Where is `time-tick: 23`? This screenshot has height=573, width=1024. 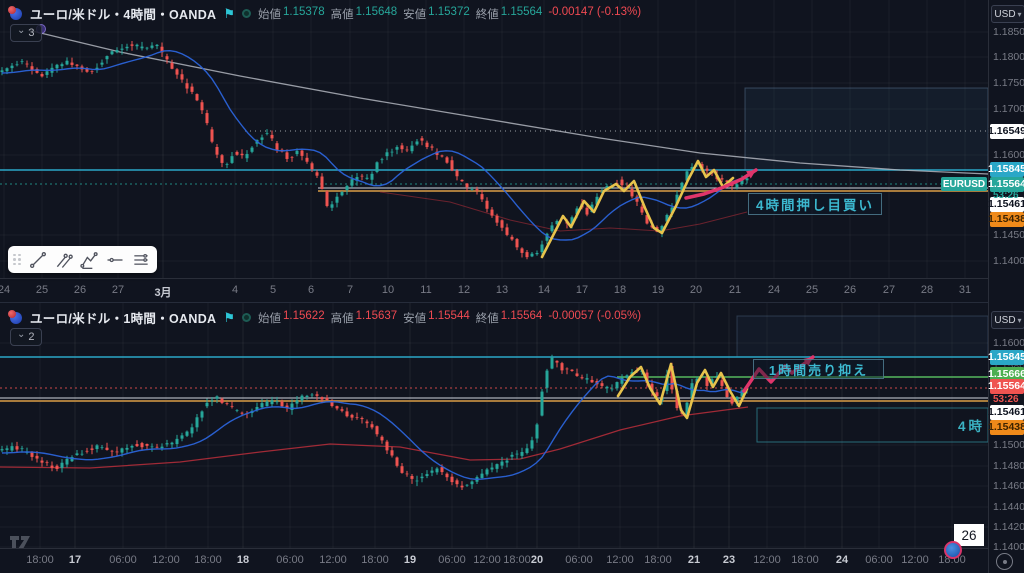 time-tick: 23 is located at coordinates (729, 560).